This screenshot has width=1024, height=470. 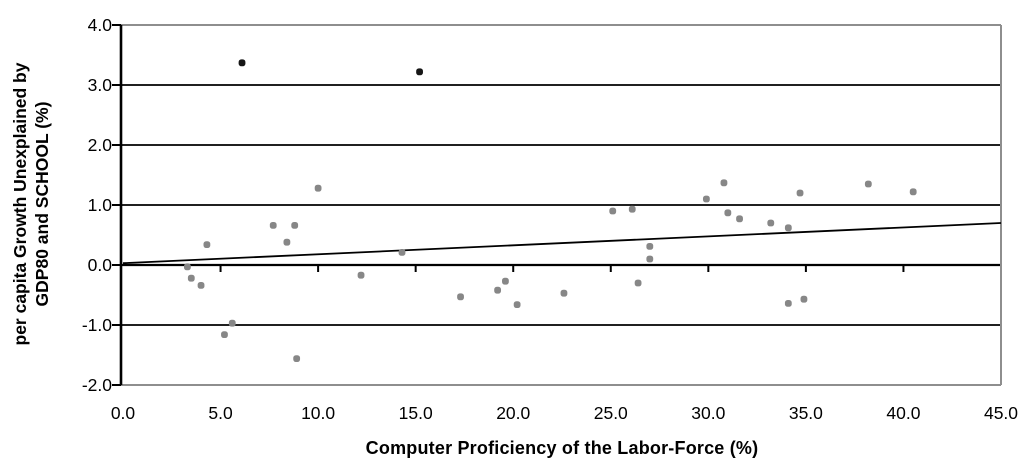 What do you see at coordinates (220, 413) in the screenshot?
I see `x-tick-label: 5.0` at bounding box center [220, 413].